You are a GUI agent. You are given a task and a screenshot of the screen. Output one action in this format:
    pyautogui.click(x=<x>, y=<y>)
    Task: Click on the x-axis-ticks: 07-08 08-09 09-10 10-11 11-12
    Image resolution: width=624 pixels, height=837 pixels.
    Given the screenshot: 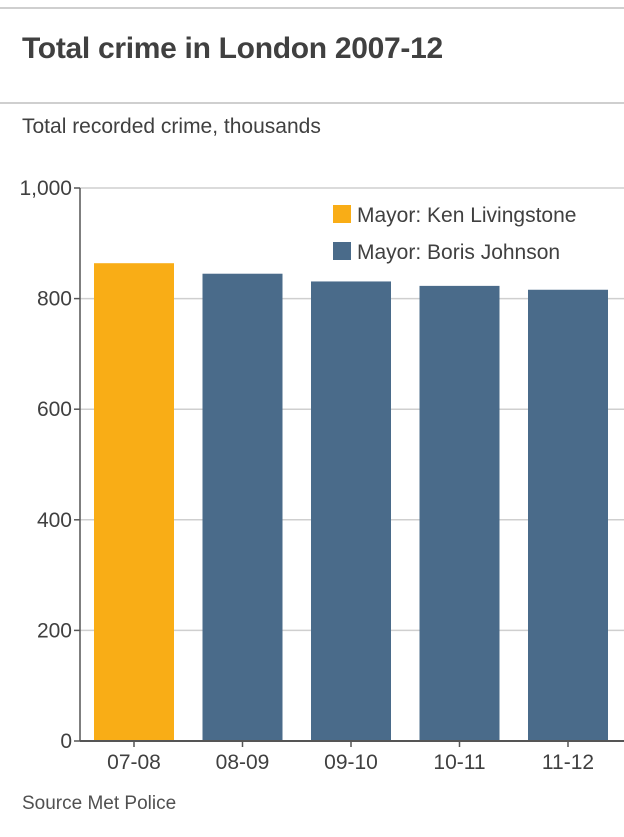 What is the action you would take?
    pyautogui.click(x=350, y=757)
    